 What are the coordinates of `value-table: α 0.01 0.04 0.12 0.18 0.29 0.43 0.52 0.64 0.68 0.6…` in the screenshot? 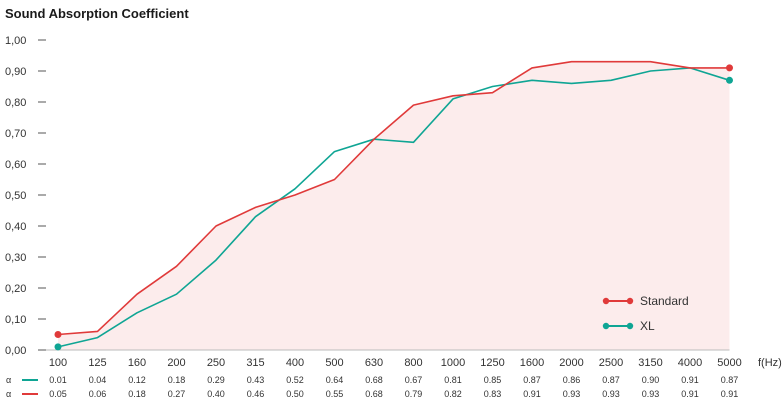 It's located at (372, 387).